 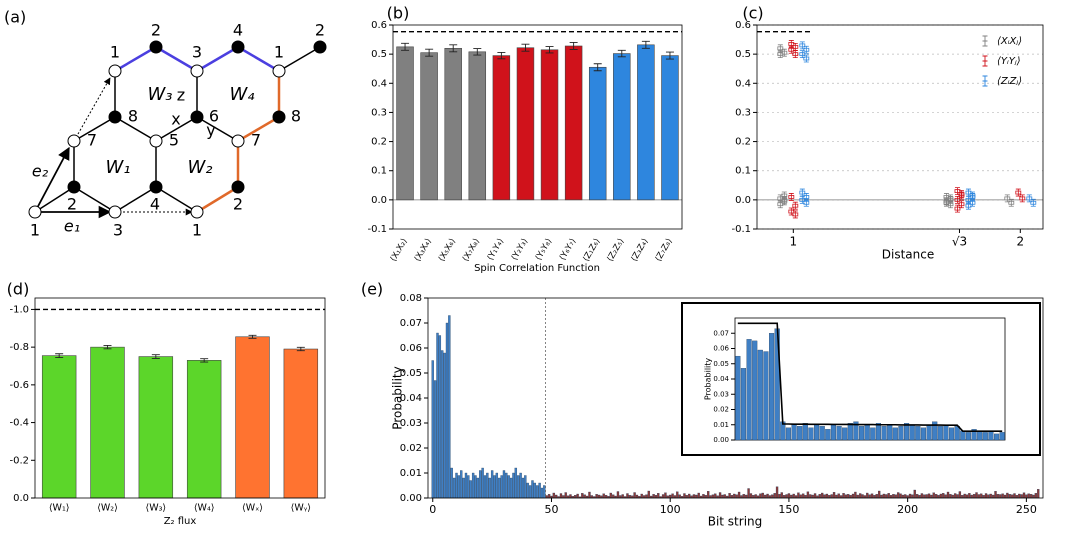 What do you see at coordinates (252, 508) in the screenshot?
I see `x-tick-label: ⟨Wₓ⟩` at bounding box center [252, 508].